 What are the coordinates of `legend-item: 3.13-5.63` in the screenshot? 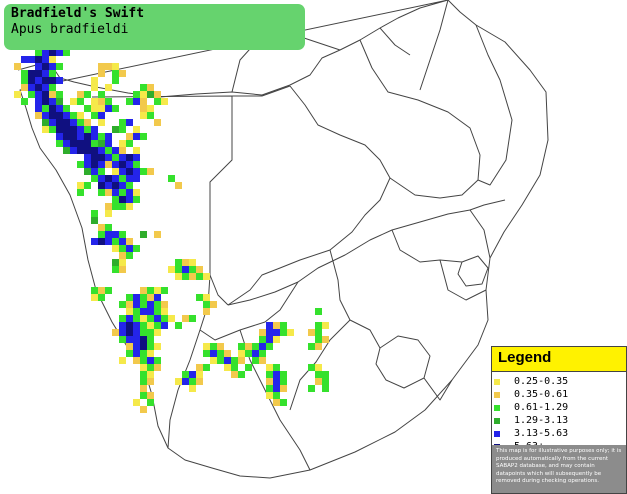 It's located at (560, 433).